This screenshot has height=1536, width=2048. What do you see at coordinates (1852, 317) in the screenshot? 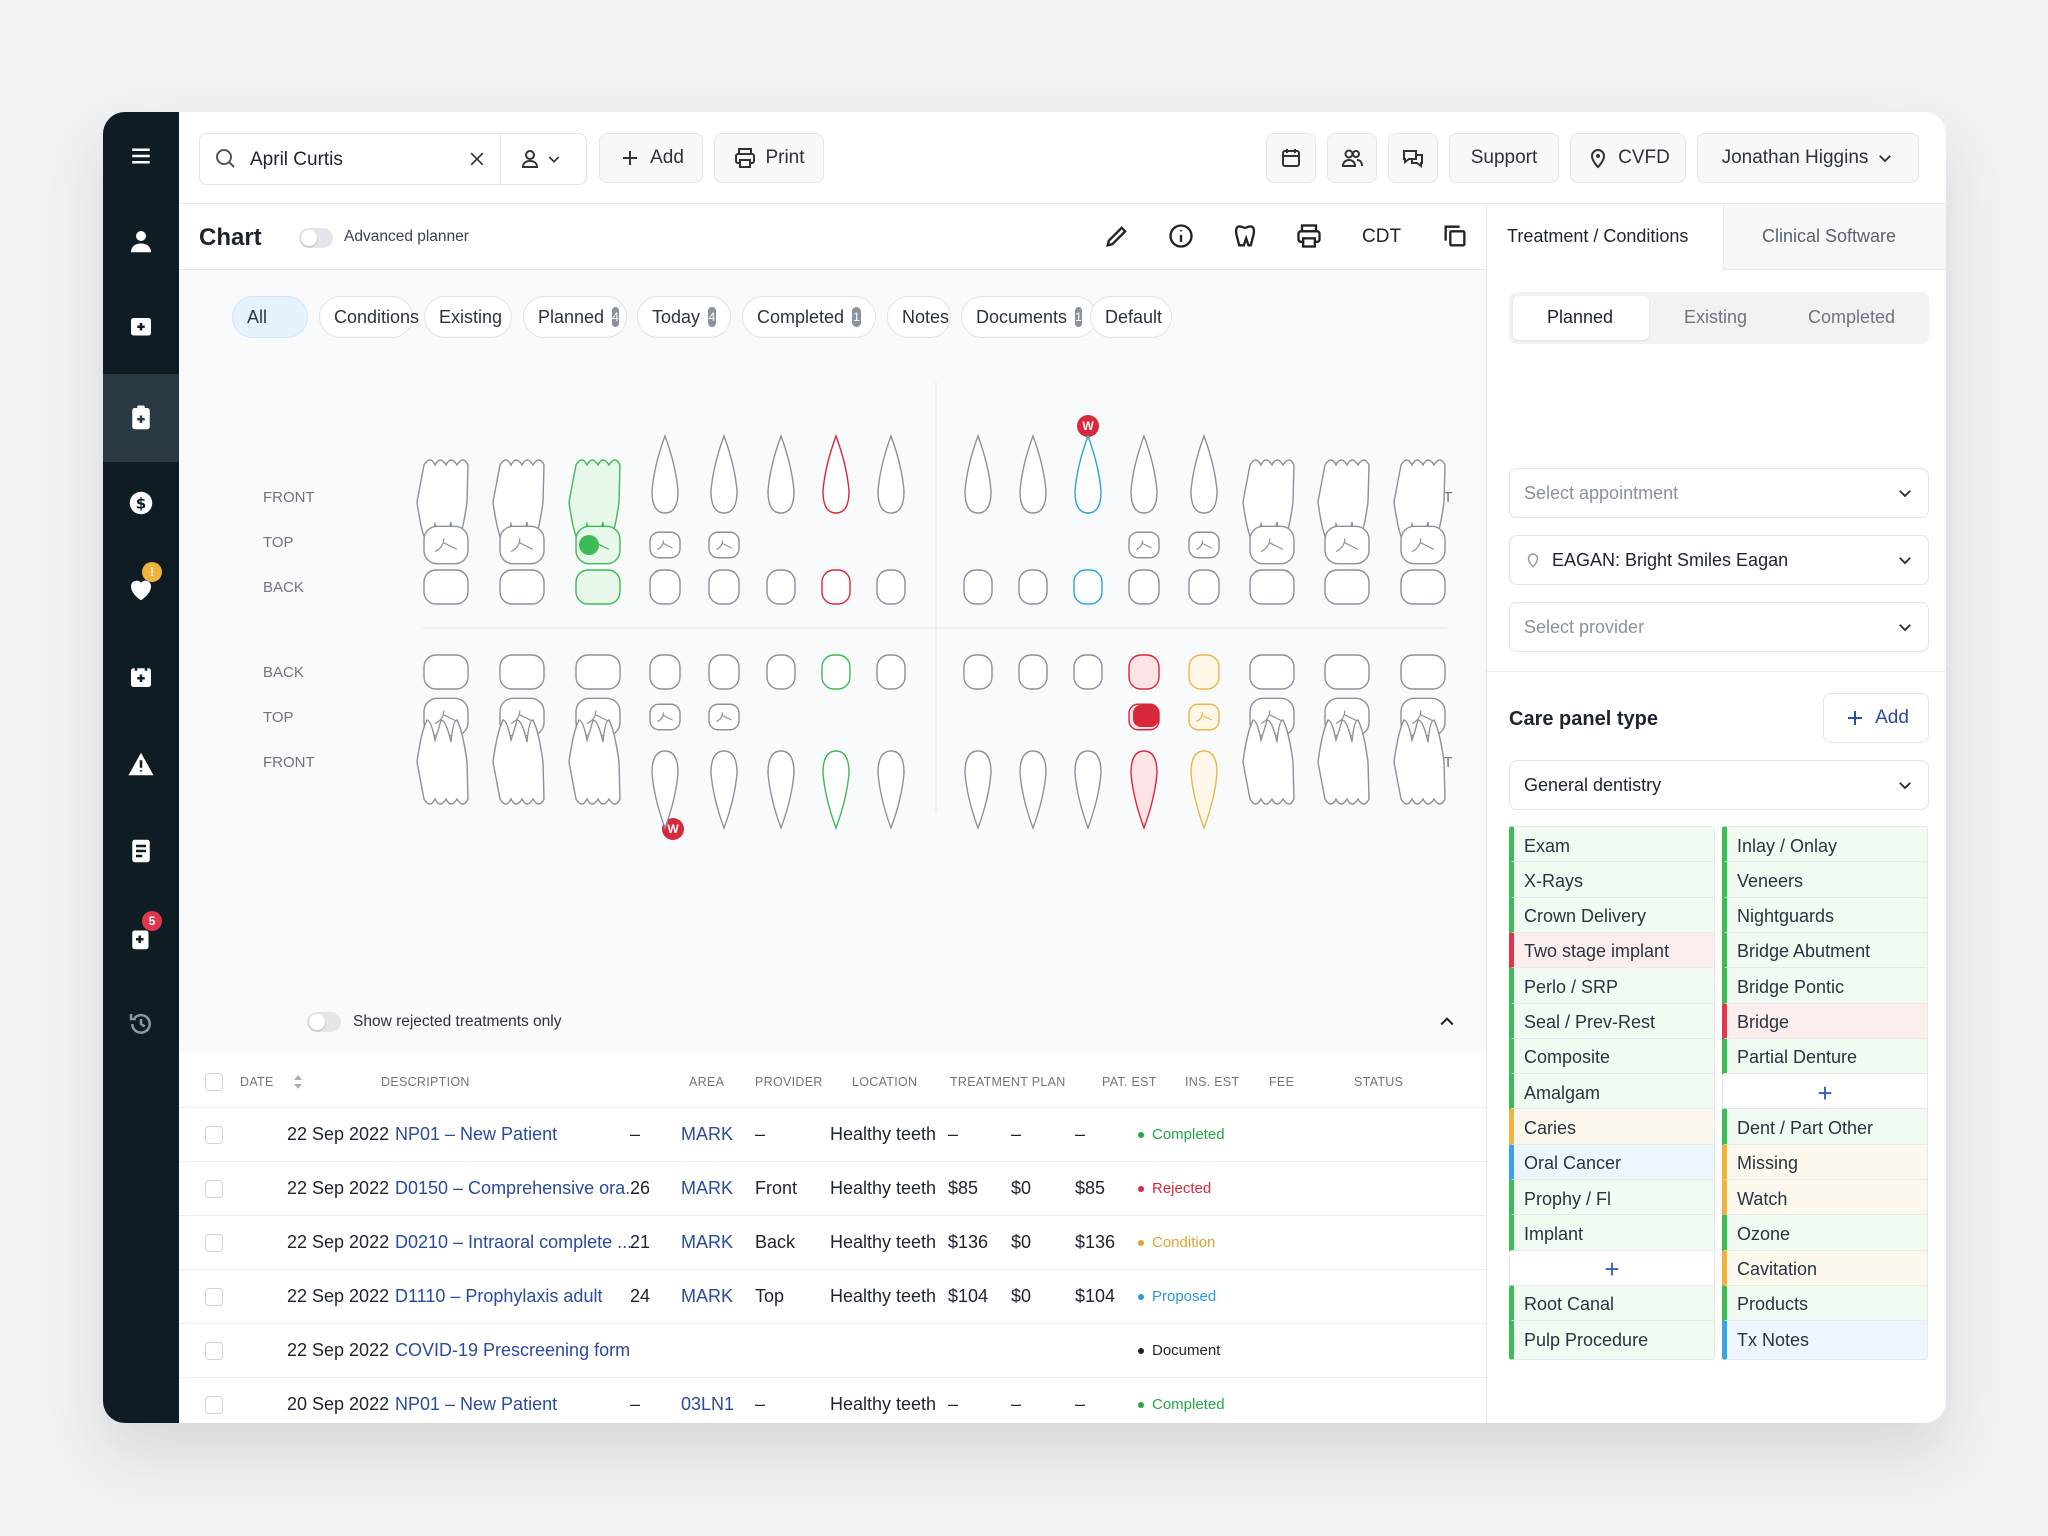
I see `seg-completed: Completed` at bounding box center [1852, 317].